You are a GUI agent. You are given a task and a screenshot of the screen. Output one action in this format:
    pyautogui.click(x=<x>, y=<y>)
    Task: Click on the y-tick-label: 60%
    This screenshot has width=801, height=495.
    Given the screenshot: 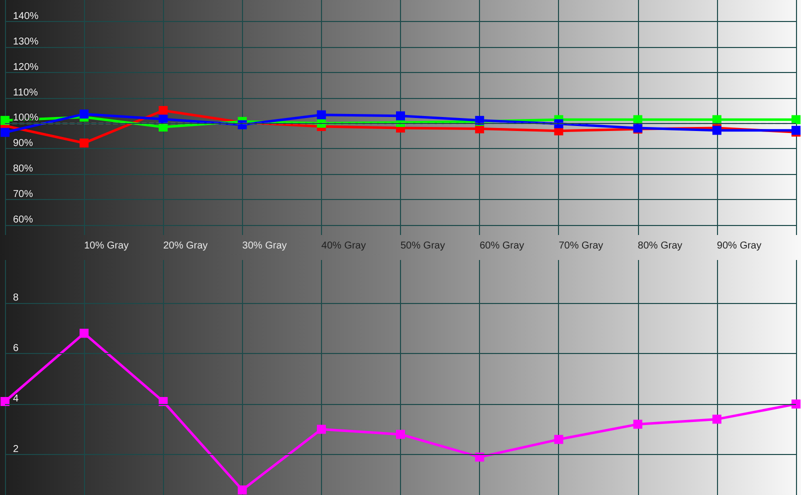 What is the action you would take?
    pyautogui.click(x=23, y=220)
    